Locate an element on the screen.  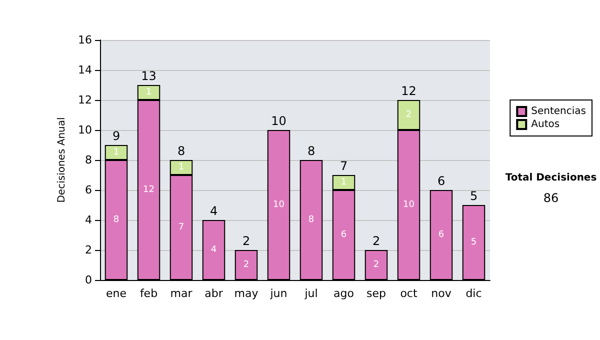
x-tick-label: jul is located at coordinates (311, 293).